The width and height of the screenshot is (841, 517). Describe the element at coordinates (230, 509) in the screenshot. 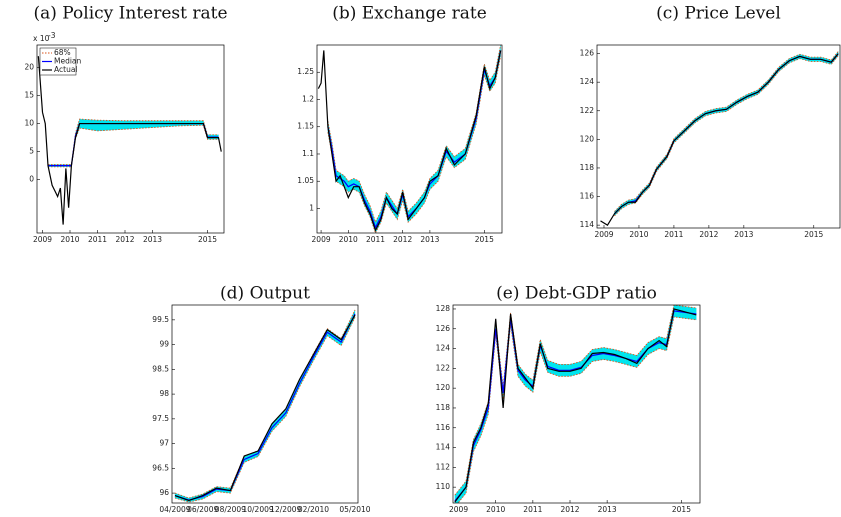

I see `x-tick-label: 08/2009` at that location.